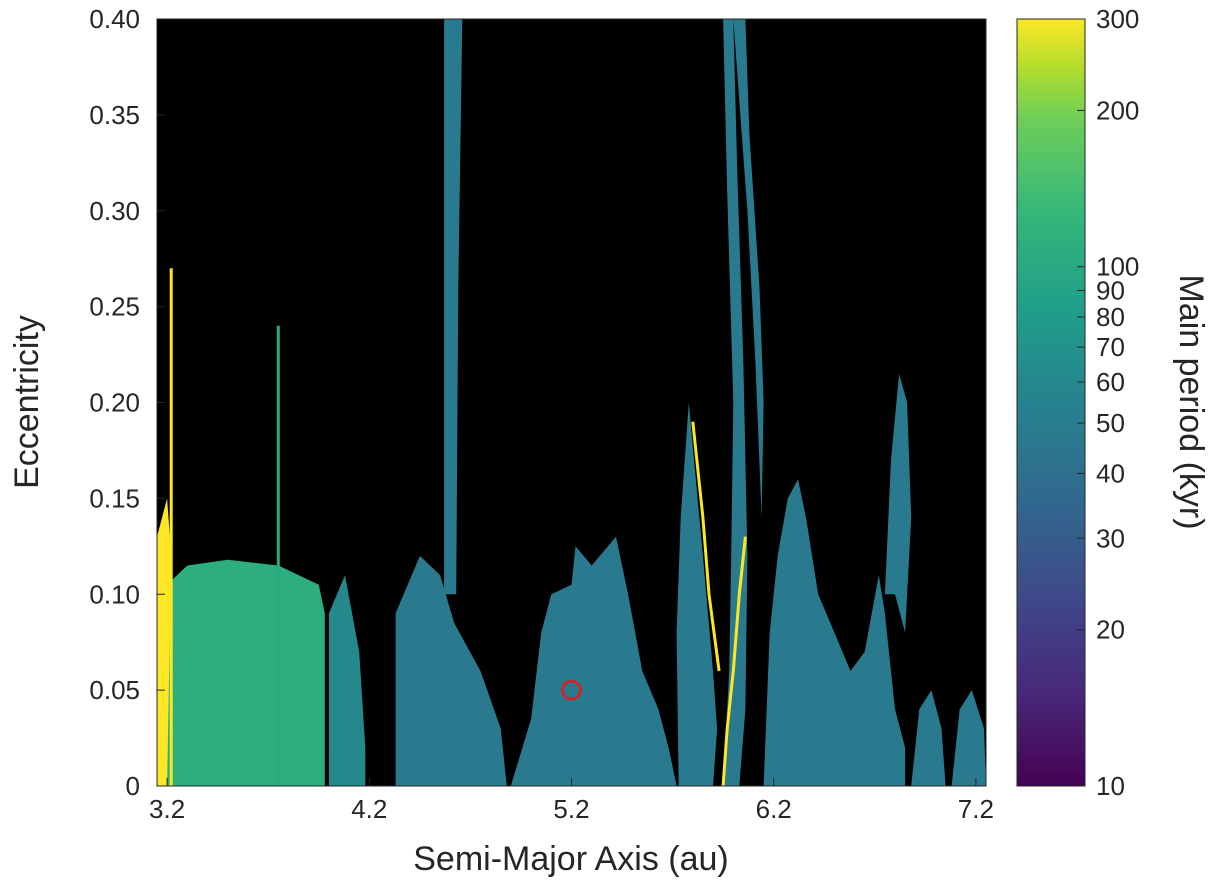 This screenshot has height=890, width=1212. I want to click on colorbar-tick-label: 20, so click(1110, 630).